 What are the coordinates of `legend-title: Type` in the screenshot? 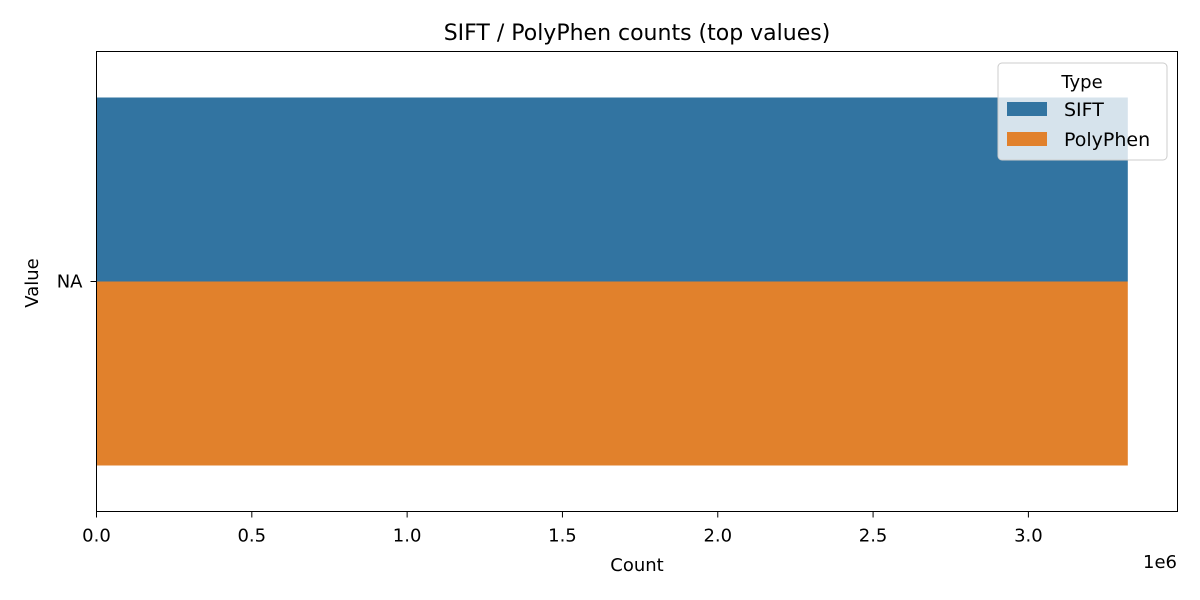 It's located at (1081, 82).